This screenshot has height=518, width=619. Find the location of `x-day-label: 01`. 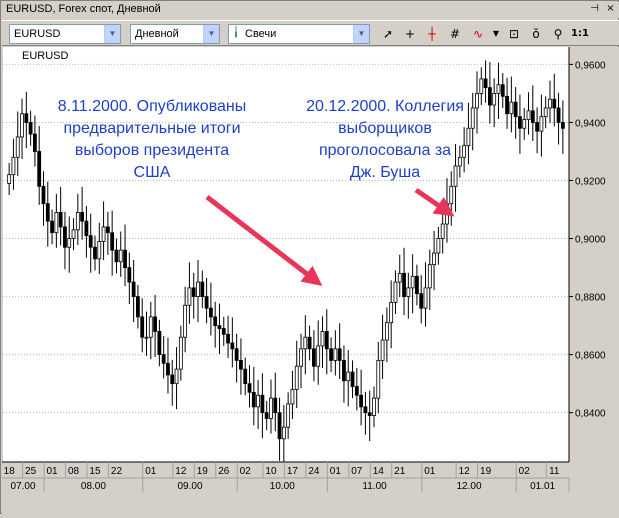

x-day-label: 01 is located at coordinates (53, 471).